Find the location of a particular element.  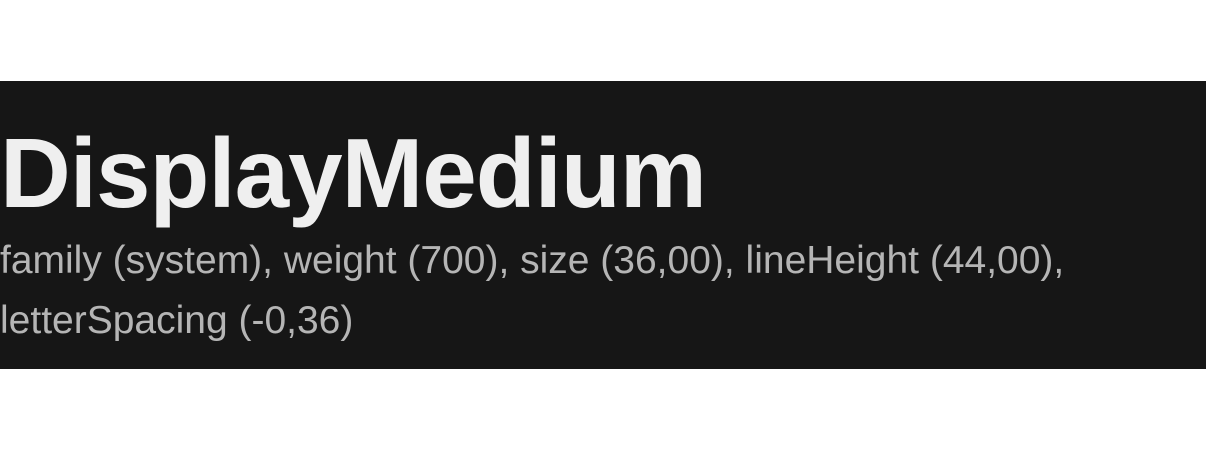

specimen-title: DisplayMedium is located at coordinates (353, 173).